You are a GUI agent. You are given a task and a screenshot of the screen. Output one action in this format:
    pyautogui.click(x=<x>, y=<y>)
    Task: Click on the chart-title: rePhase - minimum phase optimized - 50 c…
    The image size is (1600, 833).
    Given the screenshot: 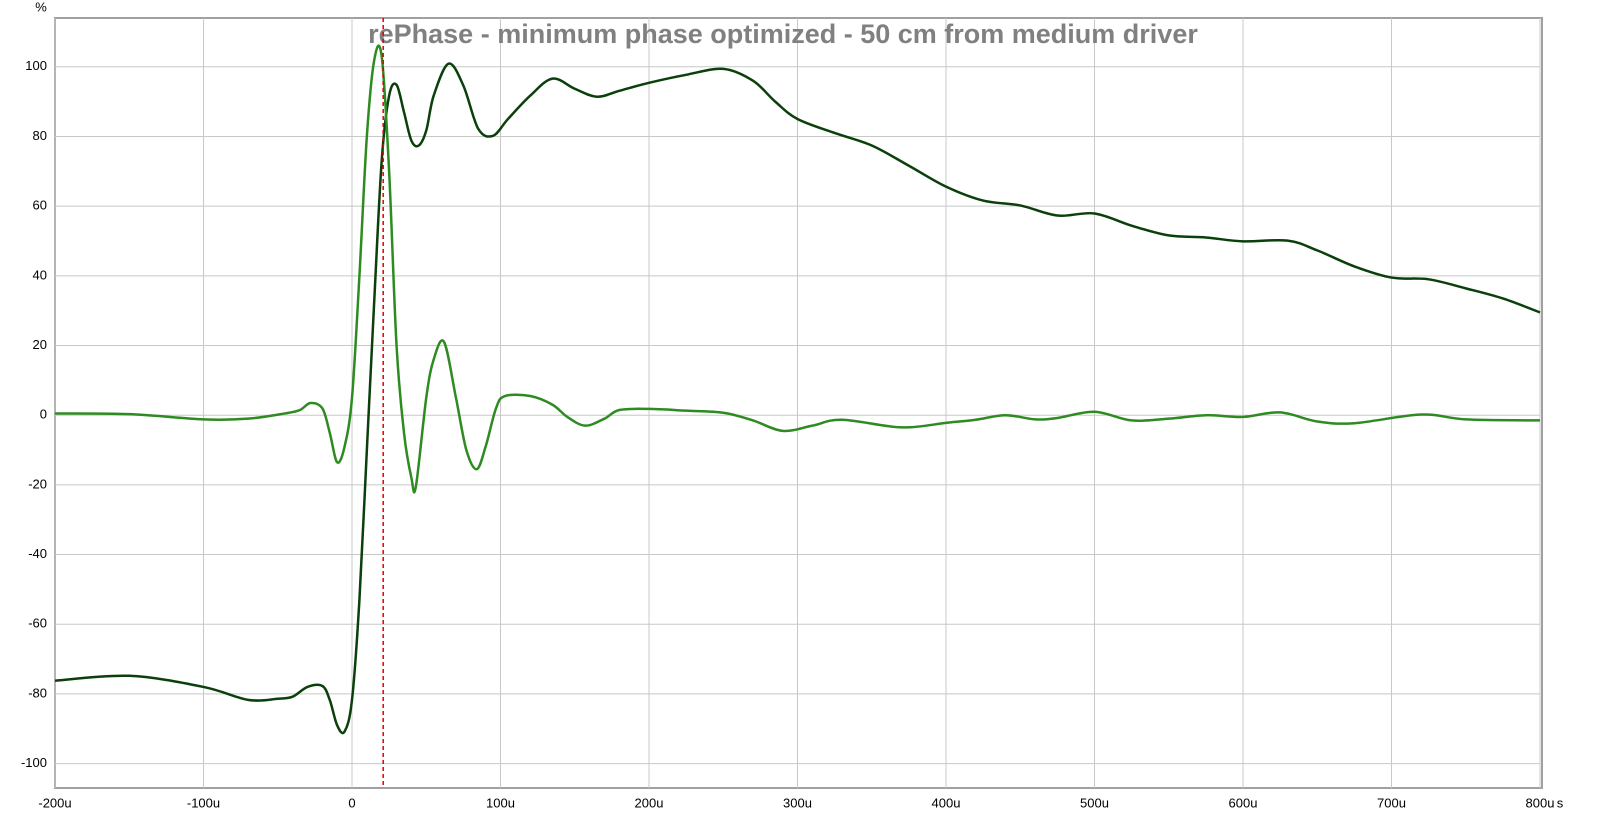 What is the action you would take?
    pyautogui.click(x=783, y=34)
    